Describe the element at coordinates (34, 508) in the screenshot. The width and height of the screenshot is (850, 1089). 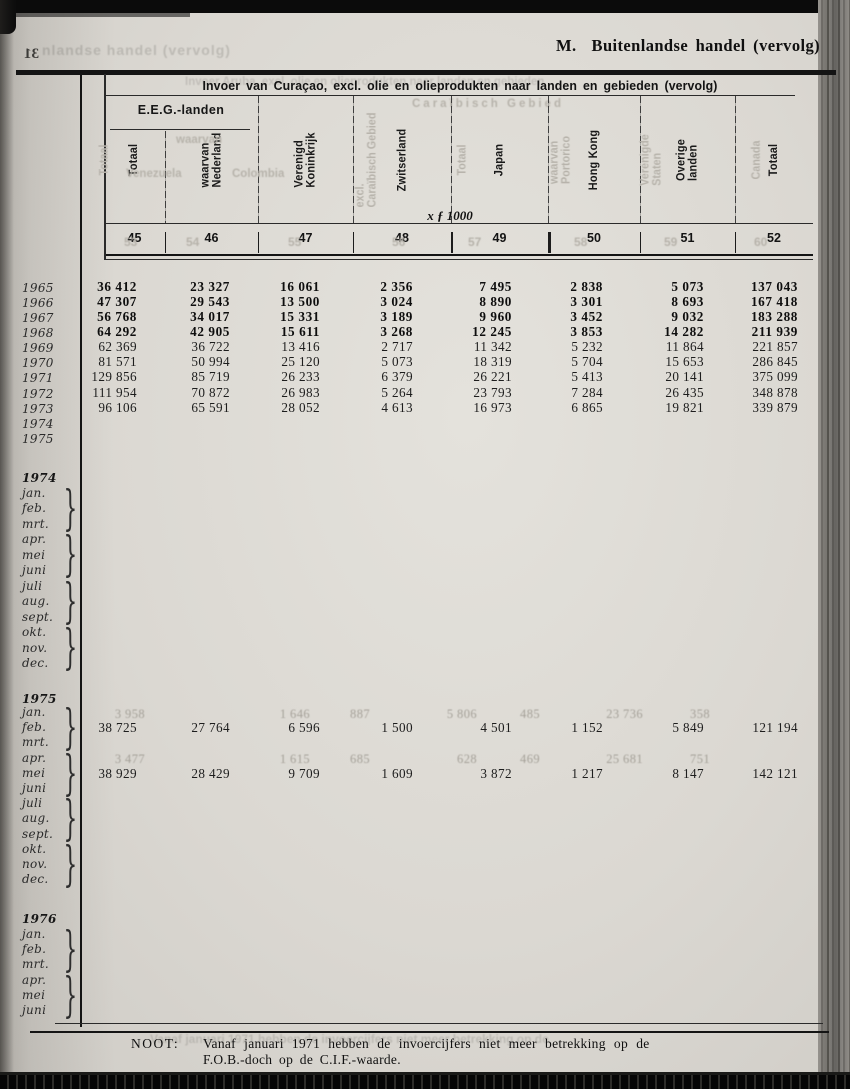
I see `month-label-1974-feb: feb.` at that location.